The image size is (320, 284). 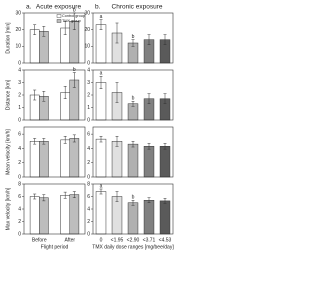 What do you see at coordinates (101, 240) in the screenshot?
I see `x-tick-label: 0` at bounding box center [101, 240].